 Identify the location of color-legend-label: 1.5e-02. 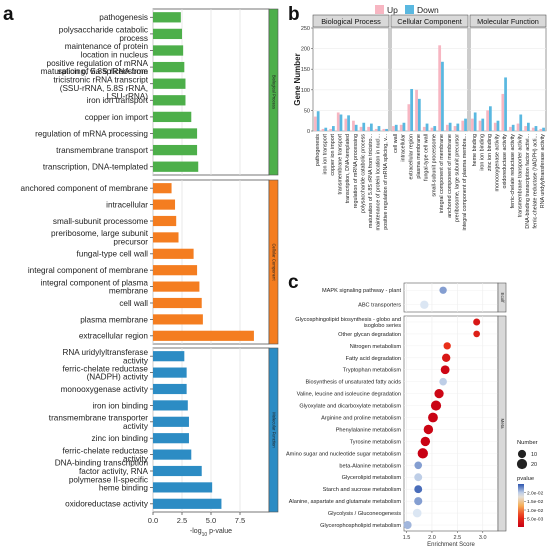
(535, 502).